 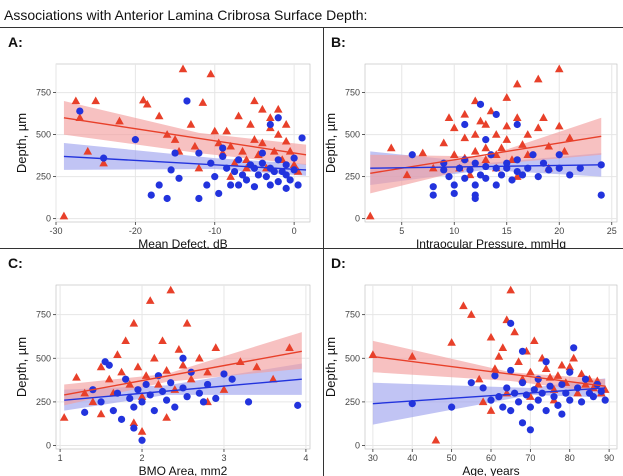 What do you see at coordinates (352, 93) in the screenshot?
I see `y-tick-label: 750` at bounding box center [352, 93].